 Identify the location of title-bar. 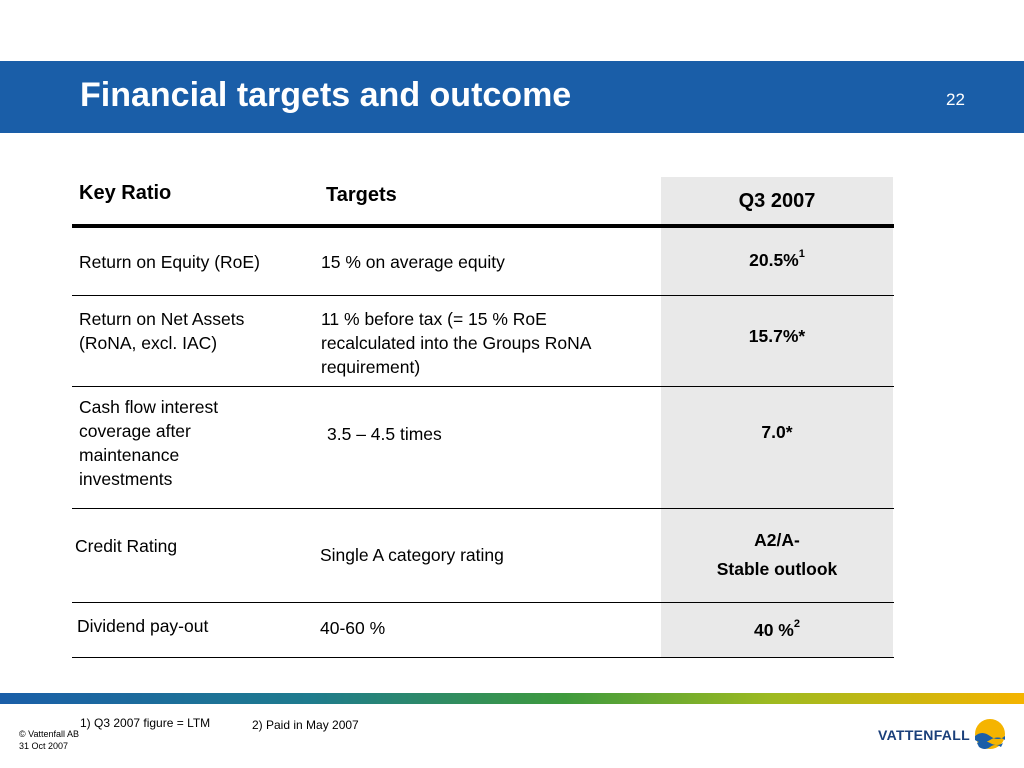
(512, 97).